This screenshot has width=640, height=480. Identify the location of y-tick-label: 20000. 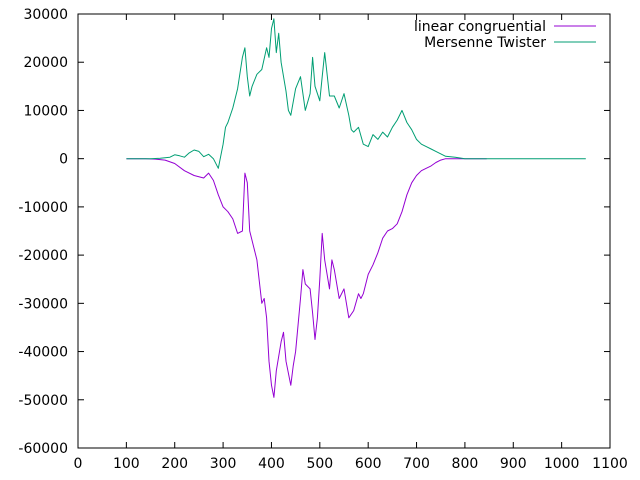
(45, 63).